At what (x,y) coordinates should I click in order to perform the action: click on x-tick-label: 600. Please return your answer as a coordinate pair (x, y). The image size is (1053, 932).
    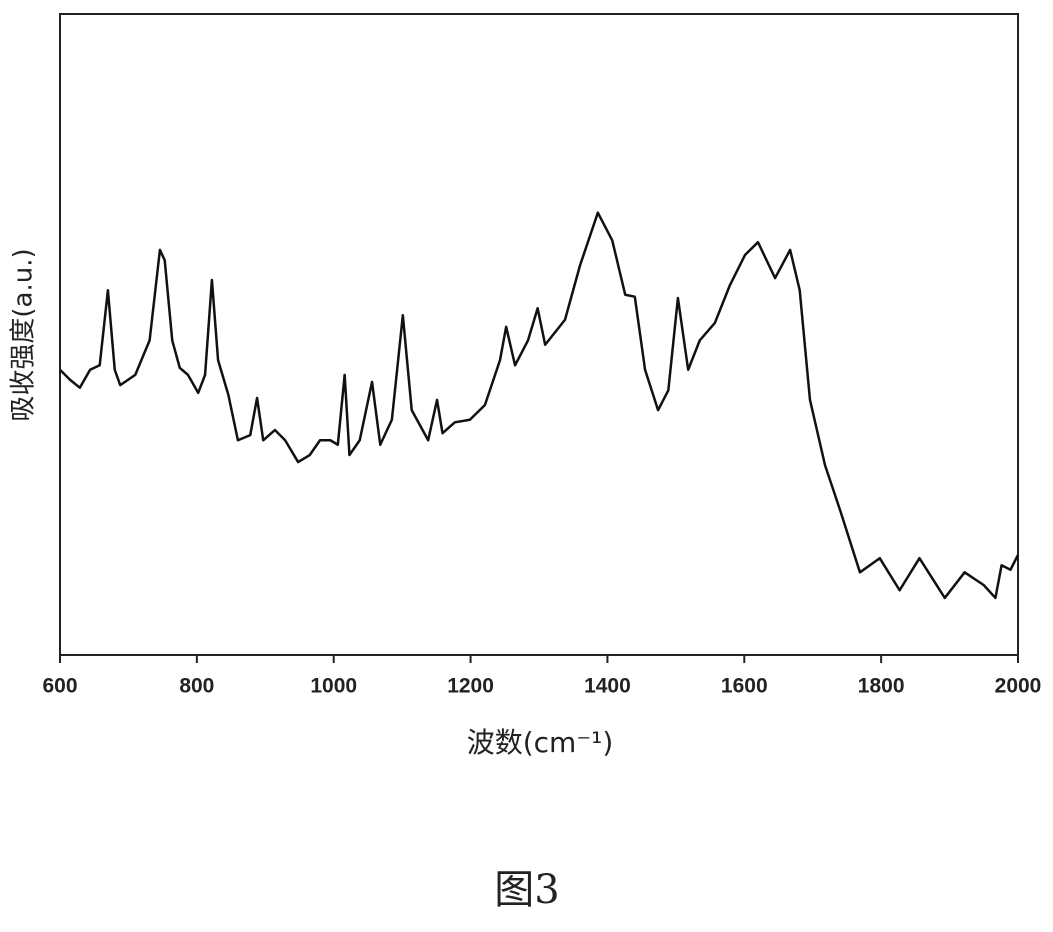
    Looking at the image, I should click on (59, 686).